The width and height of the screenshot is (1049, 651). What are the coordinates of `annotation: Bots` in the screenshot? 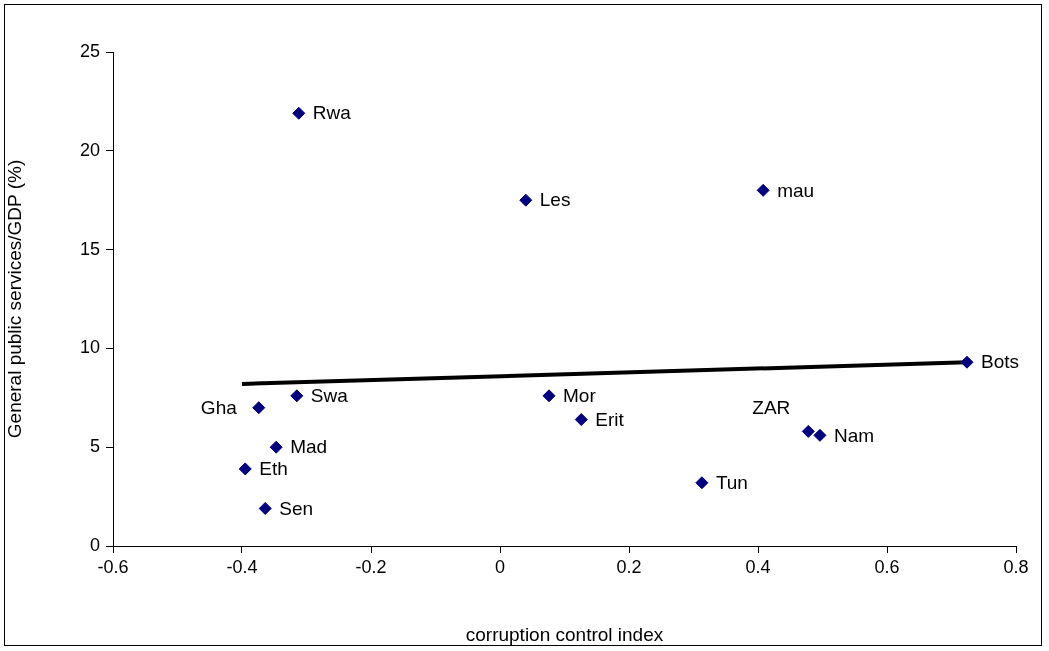 It's located at (1000, 362).